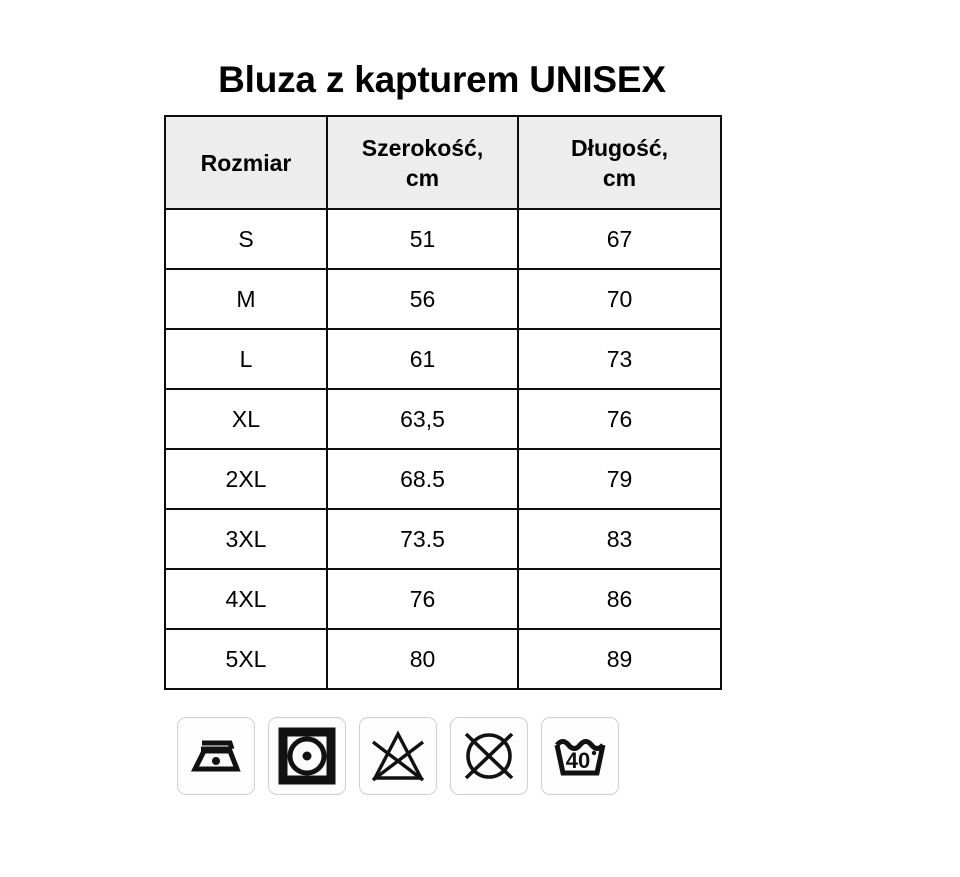 This screenshot has height=877, width=960. Describe the element at coordinates (619, 539) in the screenshot. I see `cell-length: 83` at that location.